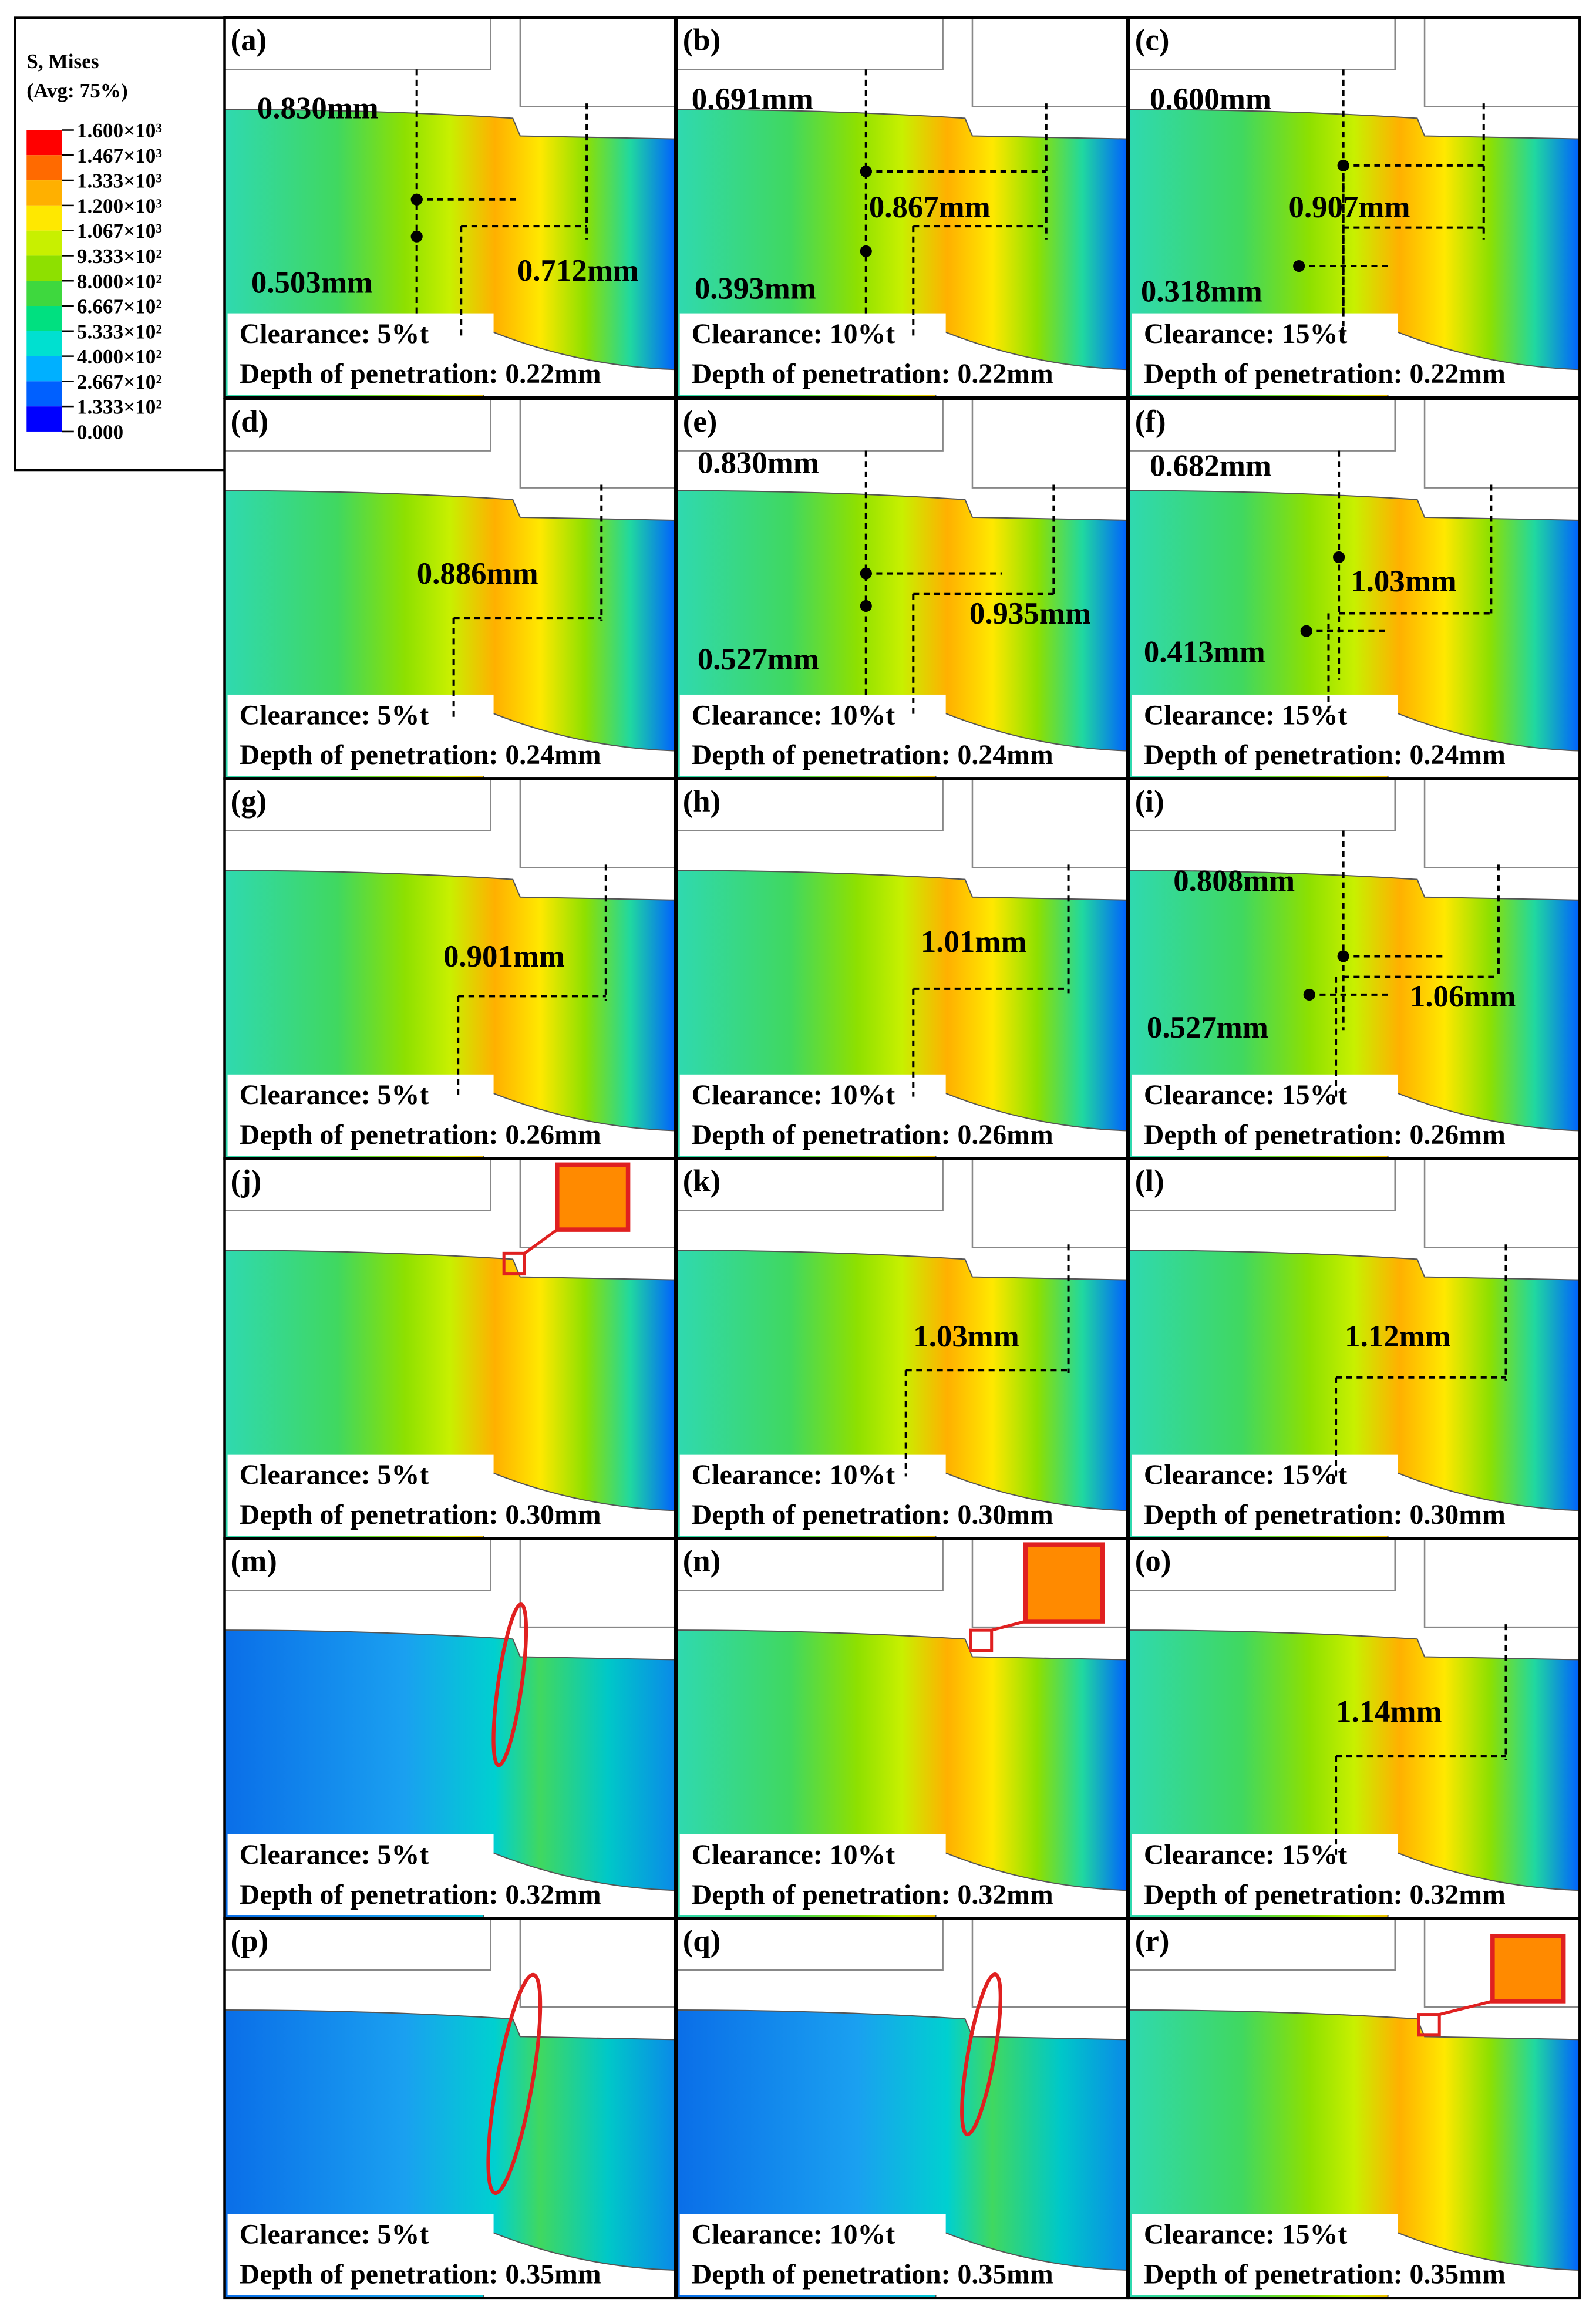 The image size is (1596, 2313). Describe the element at coordinates (1325, 373) in the screenshot. I see `depth-label: Depth of penetration: 0.22mm` at that location.